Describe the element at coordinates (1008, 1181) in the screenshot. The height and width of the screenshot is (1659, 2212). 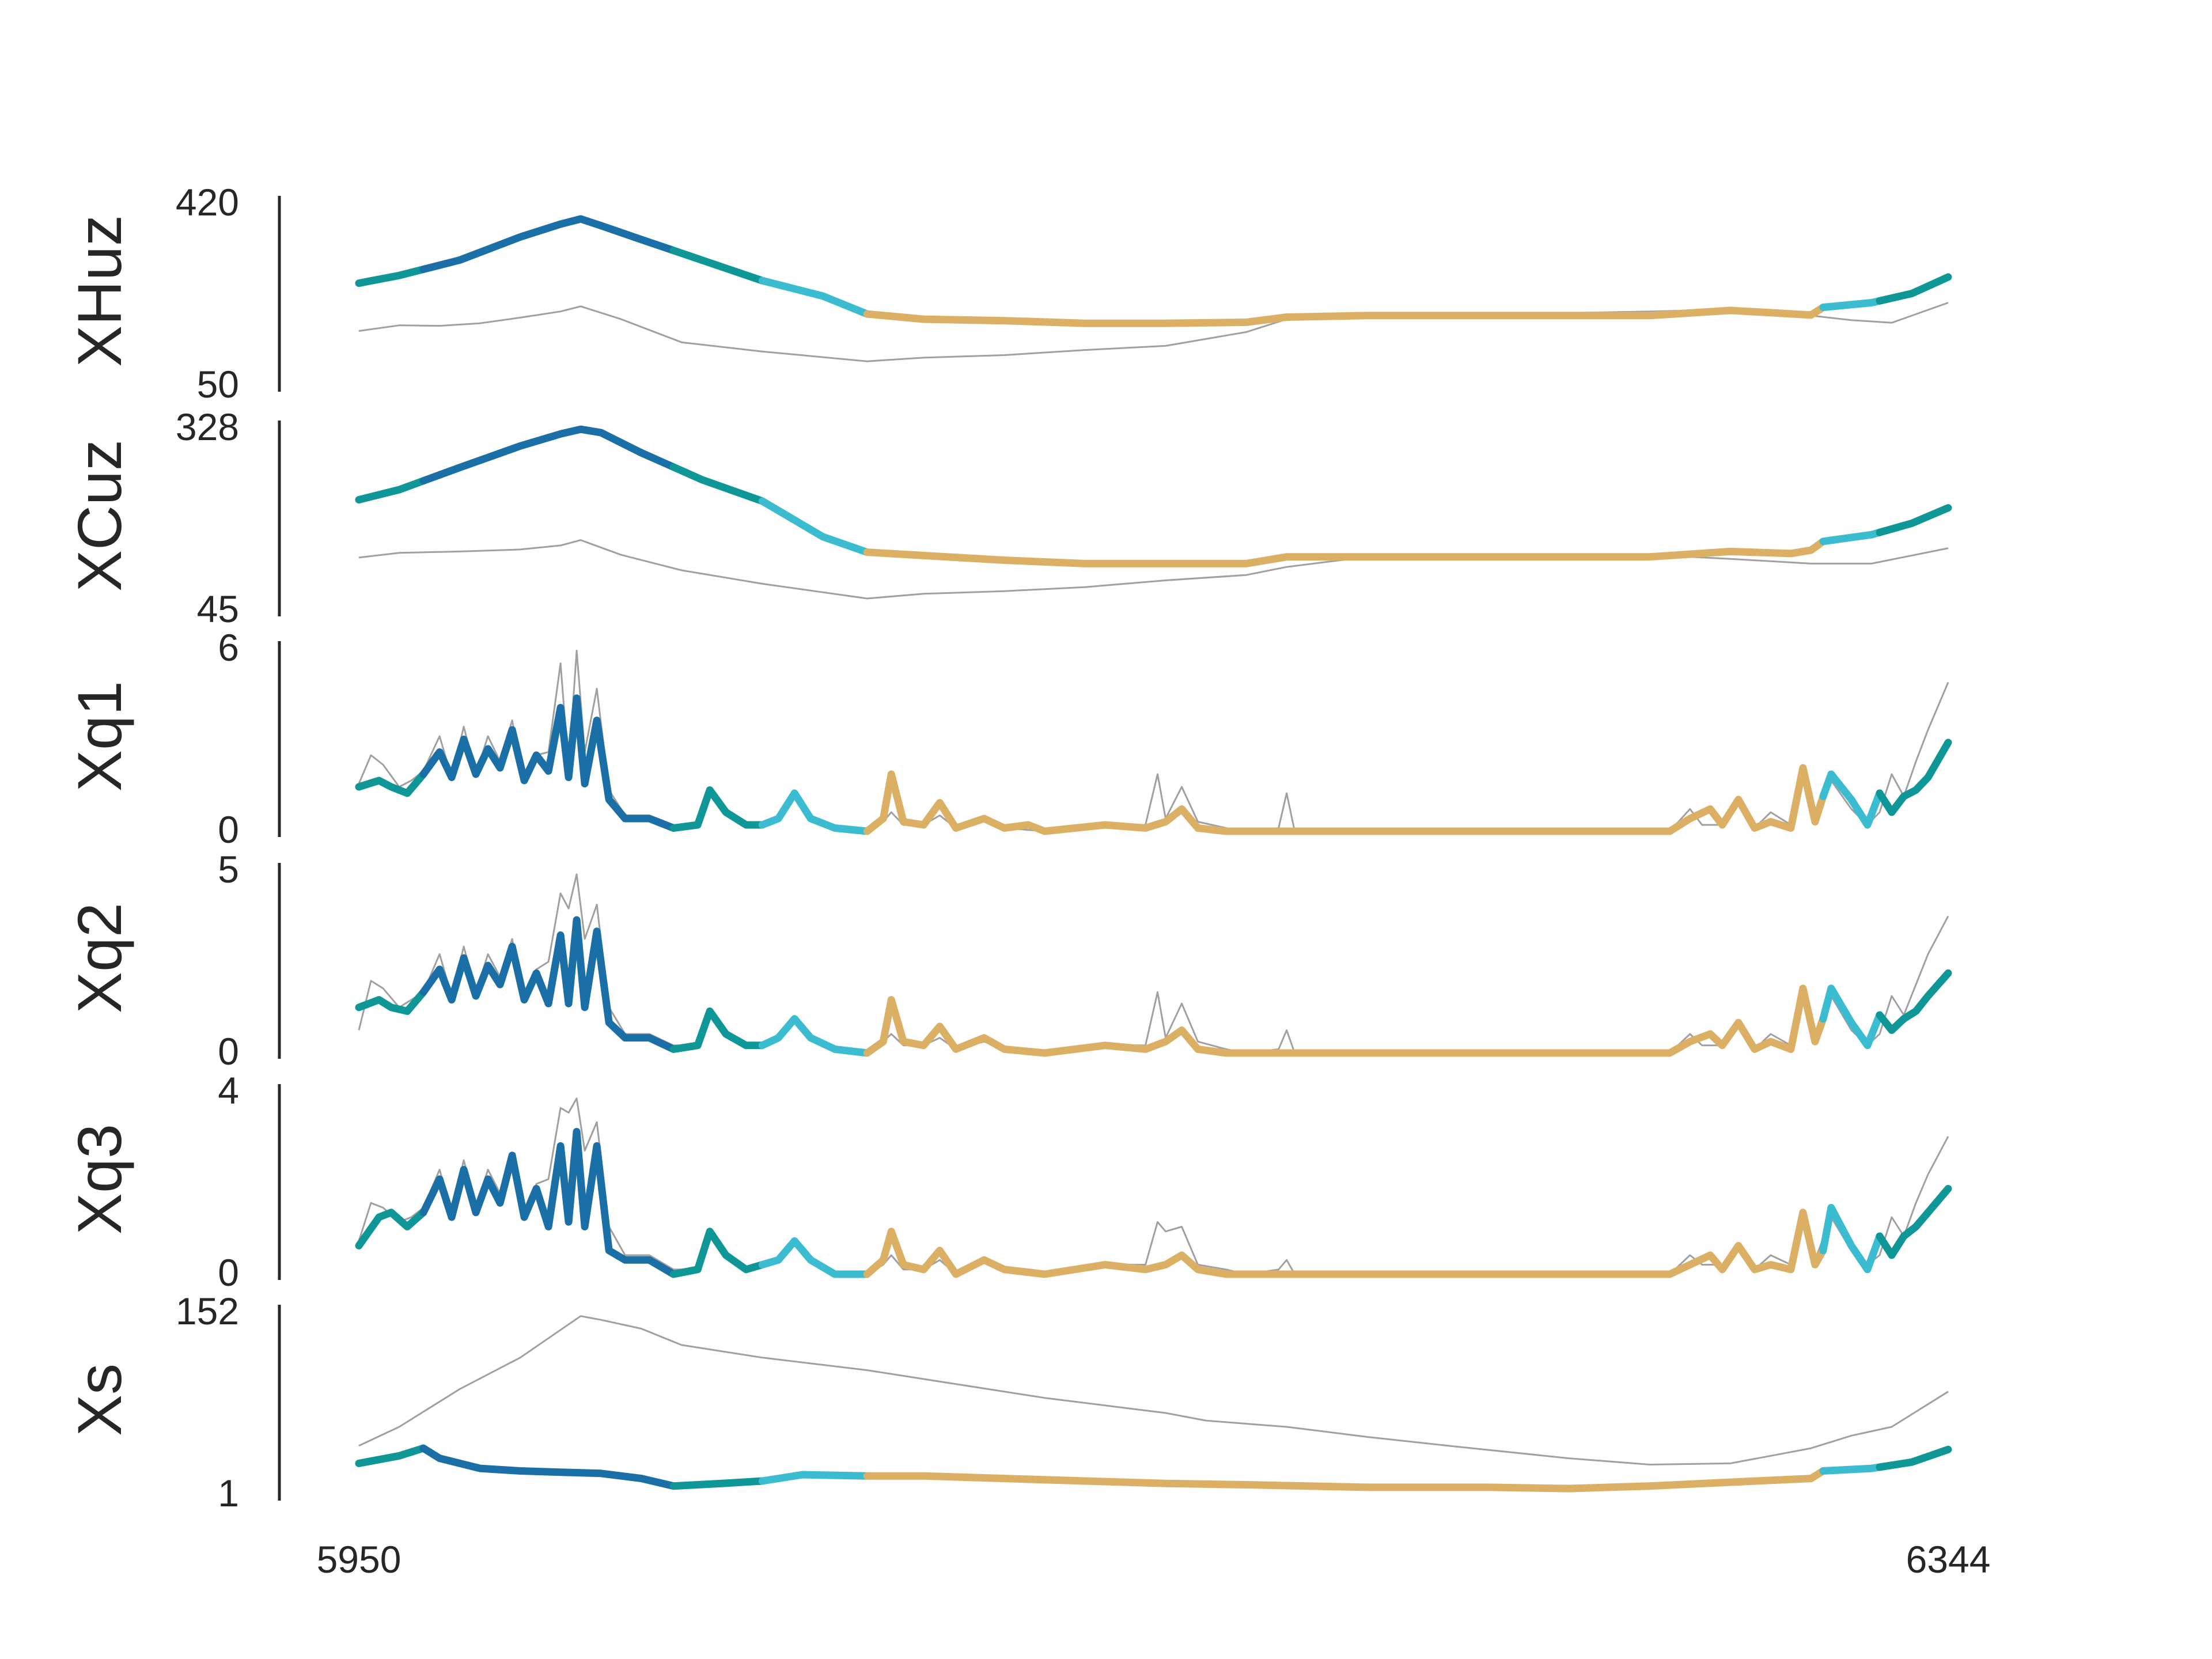
I see `panel-xq3: 4 0 Xq3` at that location.